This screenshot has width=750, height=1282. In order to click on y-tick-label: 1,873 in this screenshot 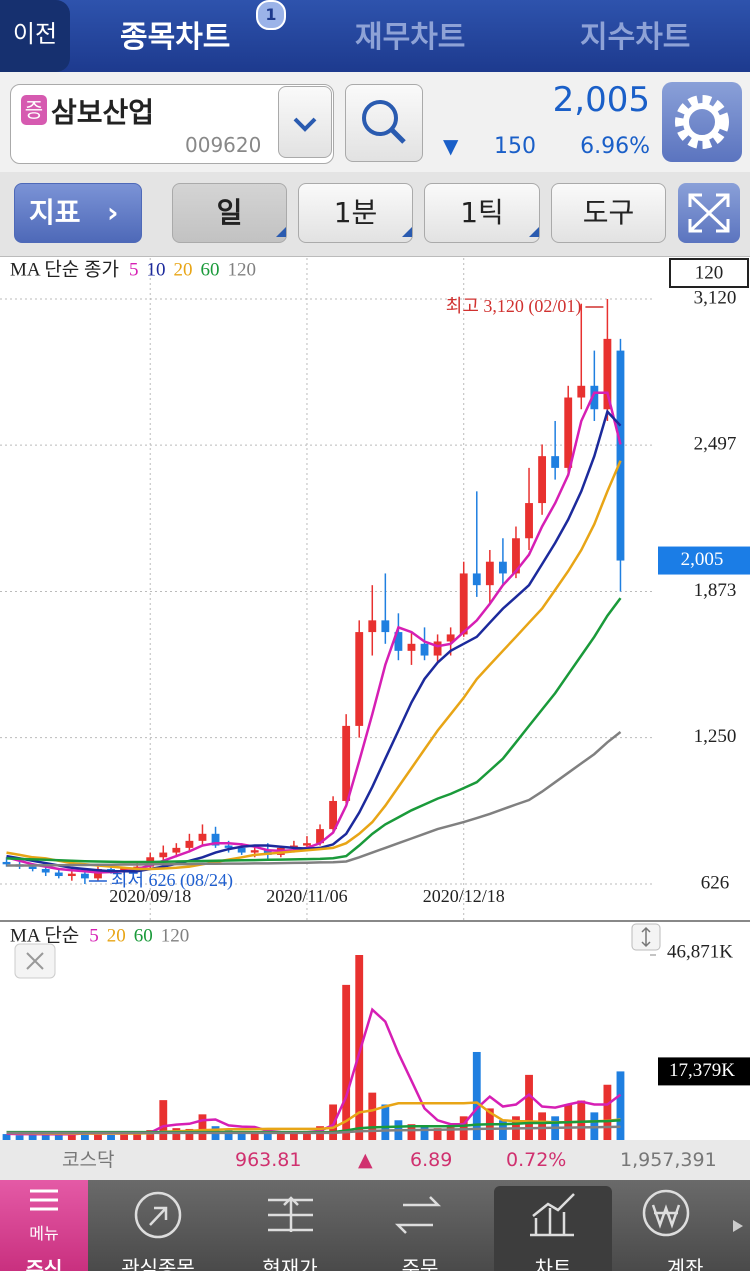, I will do `click(715, 590)`.